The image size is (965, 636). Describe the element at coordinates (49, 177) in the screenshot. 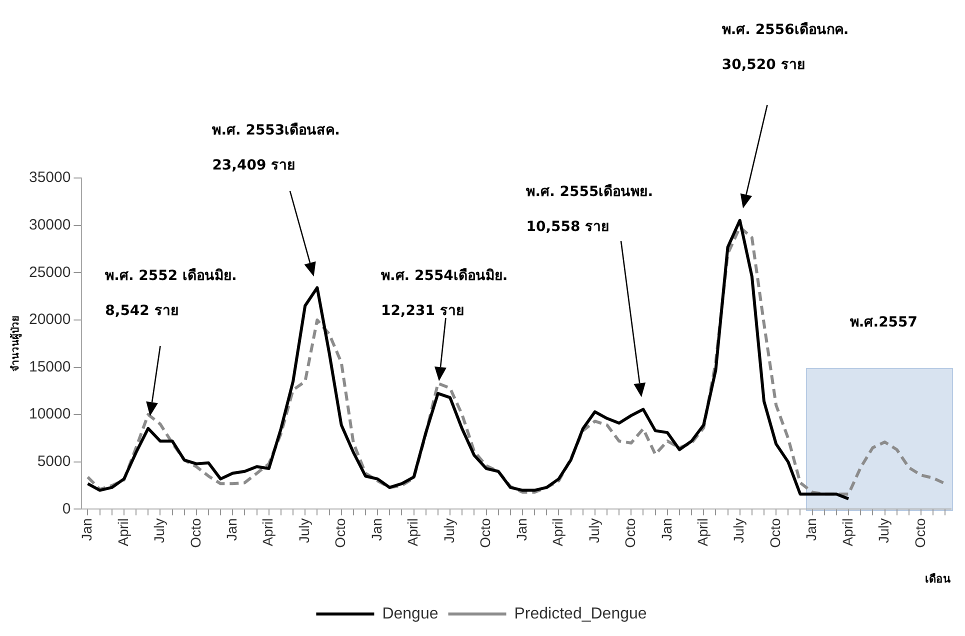

I see `y-tick-label: 35000` at that location.